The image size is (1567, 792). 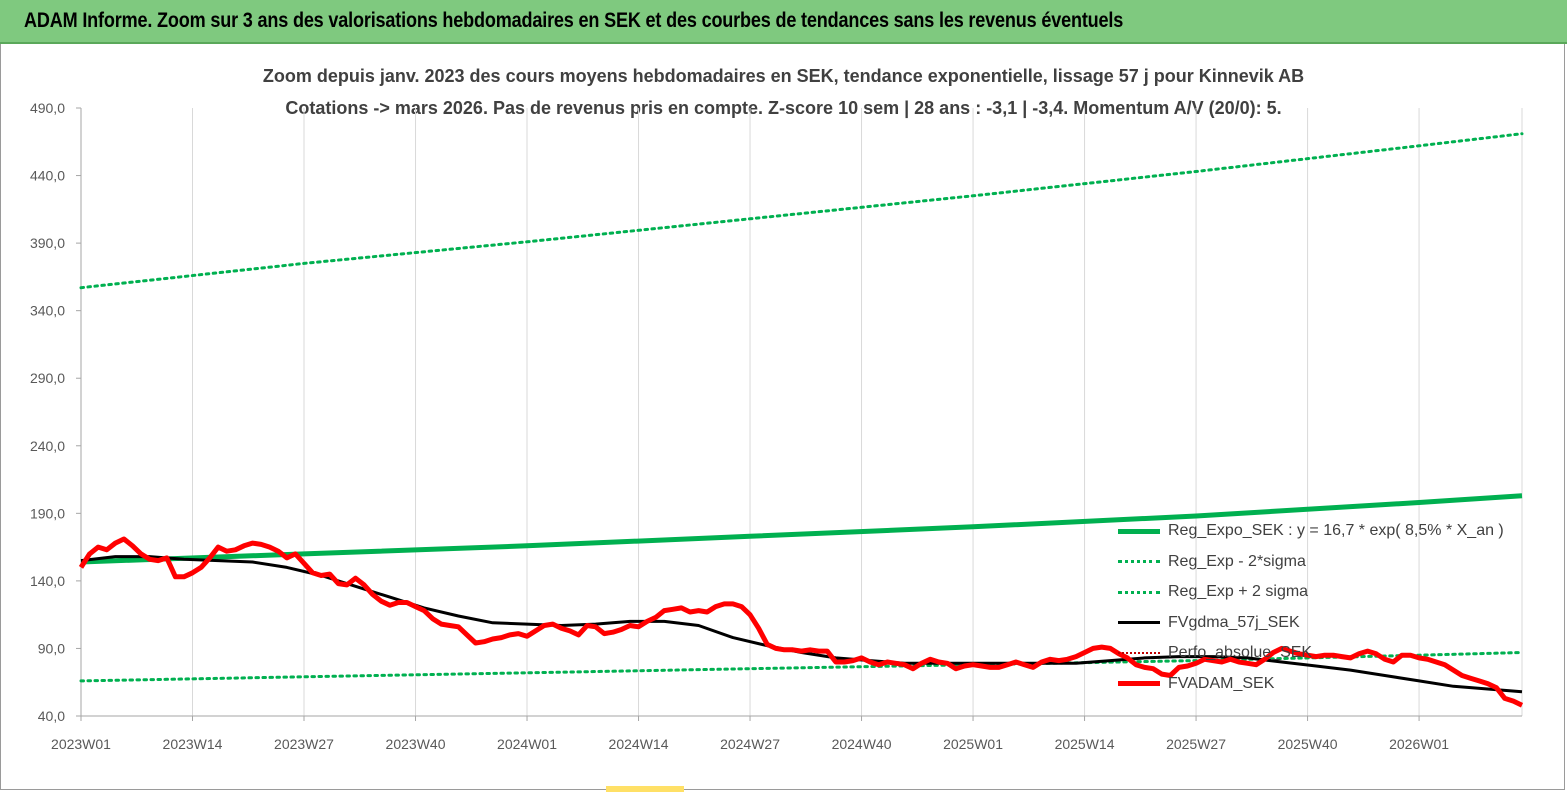 I want to click on x-tick-label: 2024W40, so click(x=862, y=744).